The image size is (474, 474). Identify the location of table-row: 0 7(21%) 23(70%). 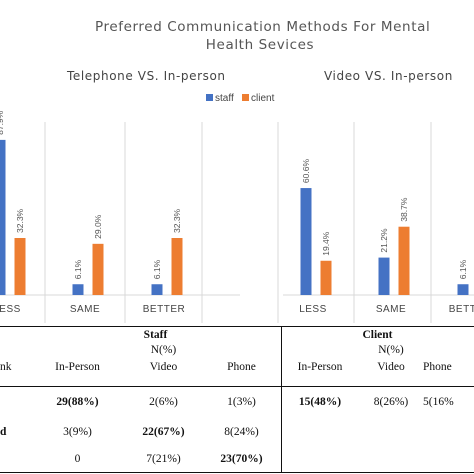
(237, 459).